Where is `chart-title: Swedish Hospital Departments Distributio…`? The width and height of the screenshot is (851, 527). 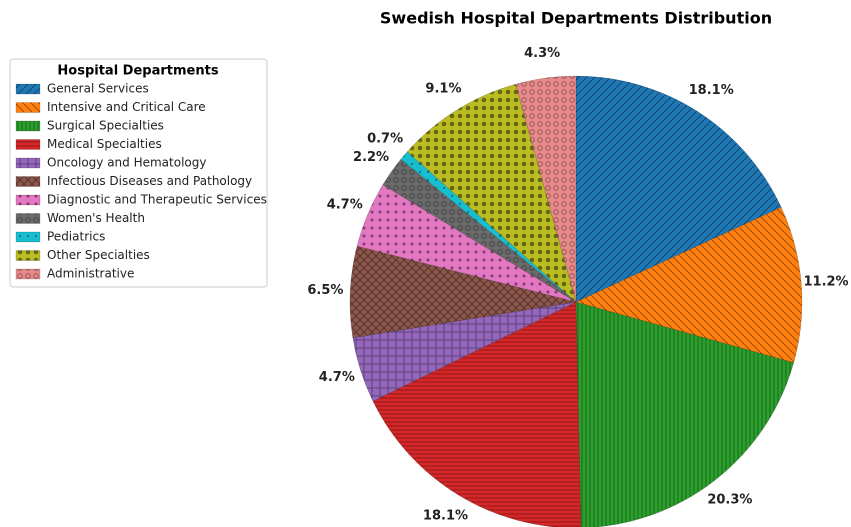
chart-title: Swedish Hospital Departments Distributio… is located at coordinates (576, 18).